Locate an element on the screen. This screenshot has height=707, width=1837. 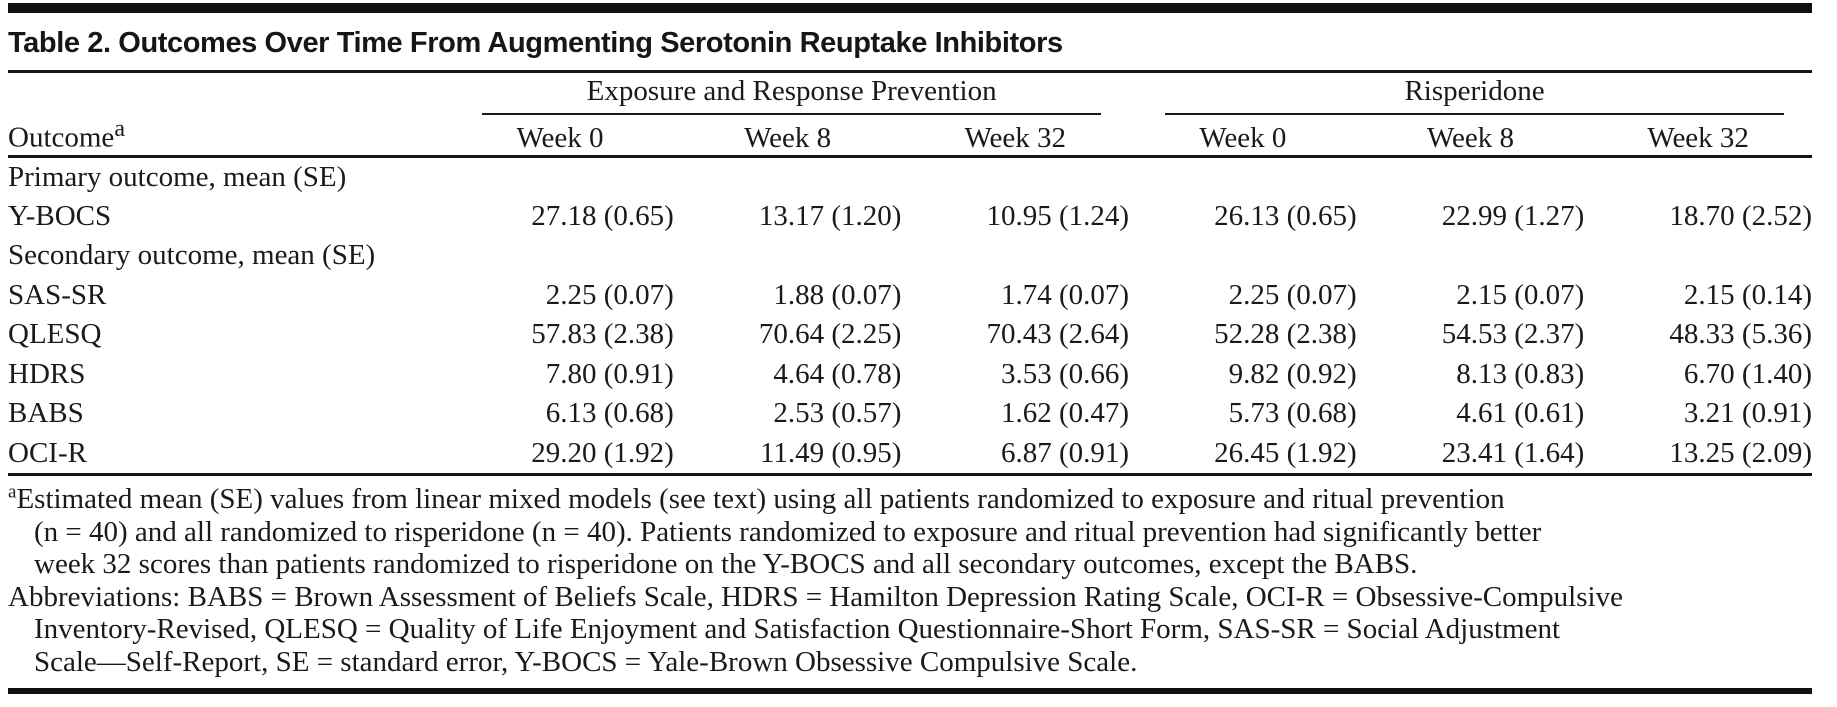
column-header-week32-risp: Week 32 is located at coordinates (1698, 136).